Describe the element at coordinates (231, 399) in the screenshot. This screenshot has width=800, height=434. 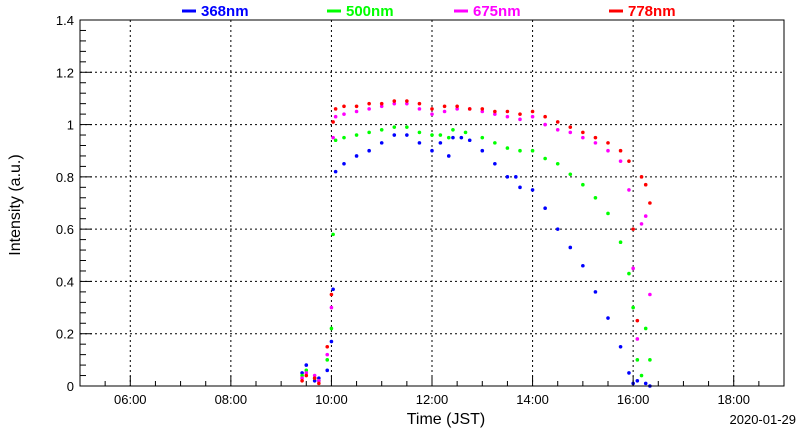
I see `x-tick-label: 08:00` at that location.